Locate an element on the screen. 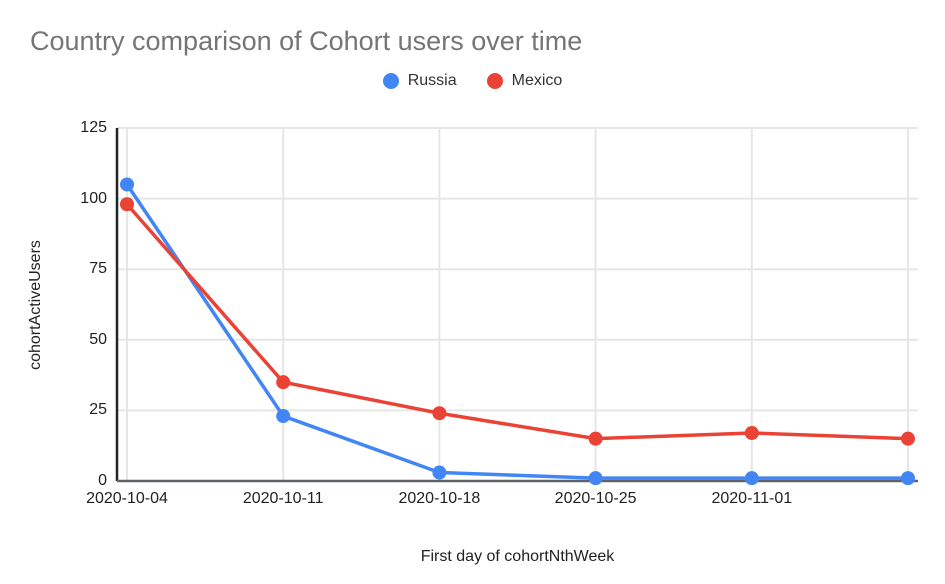 Image resolution: width=945 pixels, height=584 pixels. x-tick-label: 2020-10-11 is located at coordinates (283, 498).